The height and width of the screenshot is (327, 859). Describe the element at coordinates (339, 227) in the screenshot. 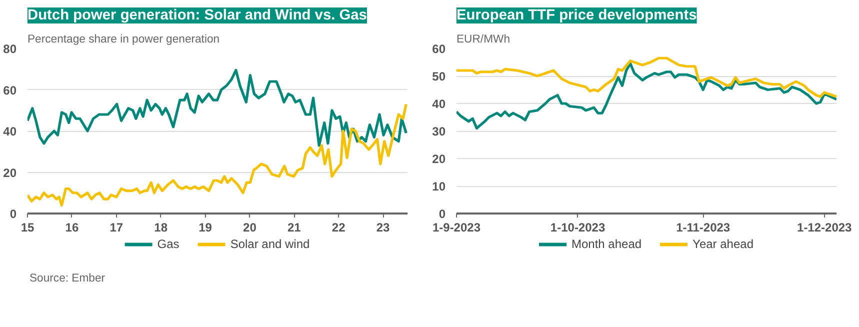

I see `x-tick-label: 22` at that location.